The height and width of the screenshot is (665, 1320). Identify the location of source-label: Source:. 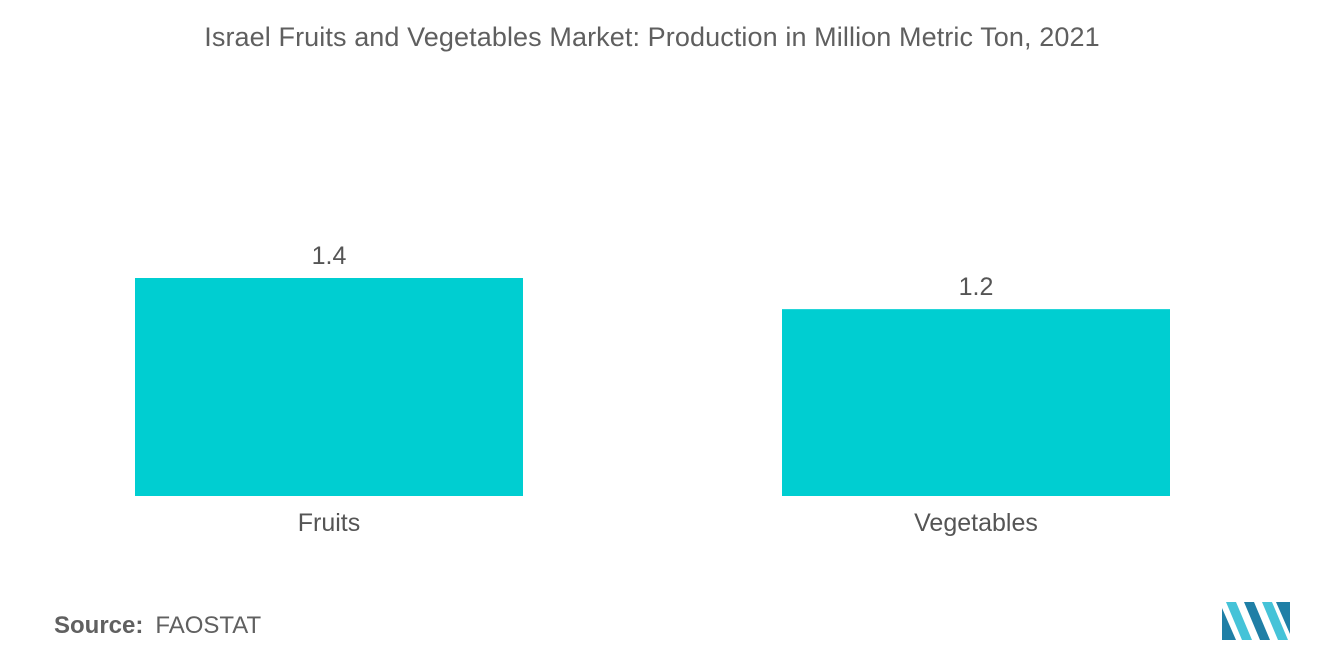
(99, 625).